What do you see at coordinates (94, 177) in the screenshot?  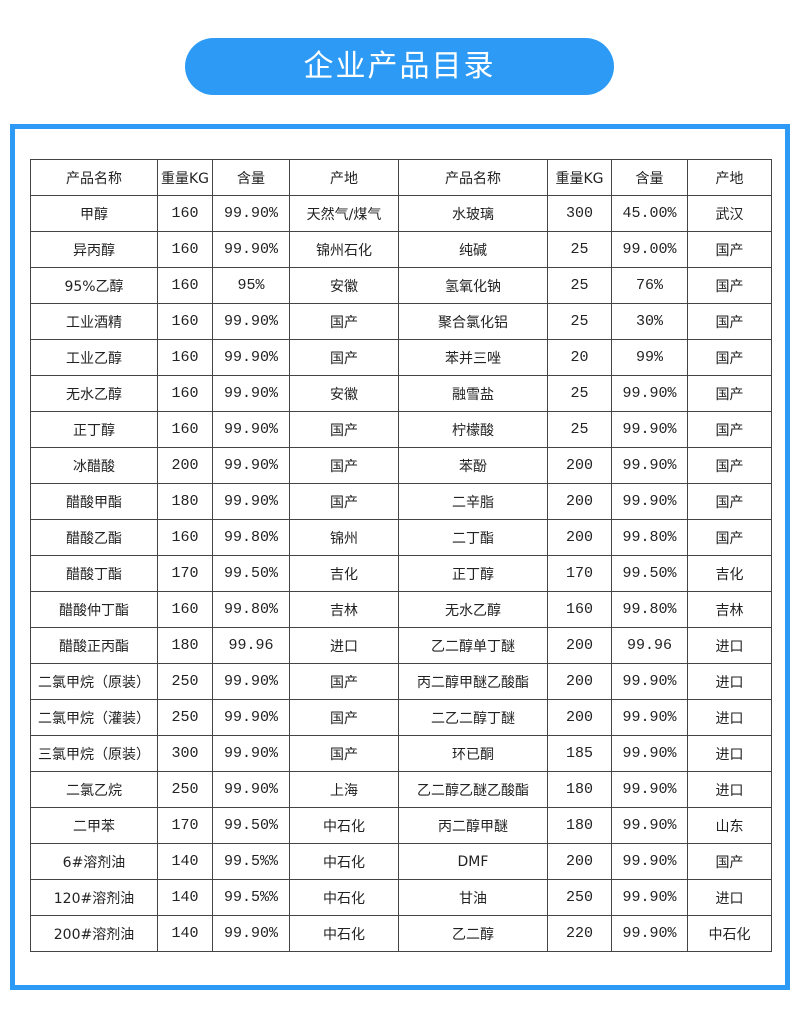 I see `header-product-name: 产品名称` at bounding box center [94, 177].